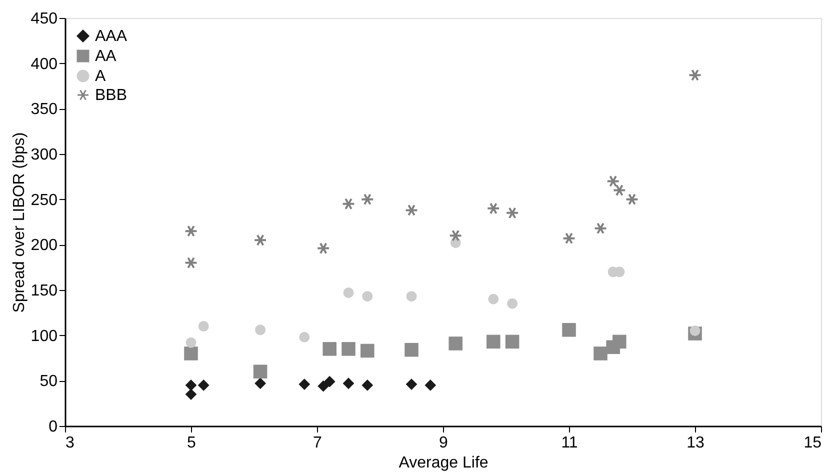 The image size is (836, 475). What do you see at coordinates (44, 109) in the screenshot?
I see `y-tick-label: 350` at bounding box center [44, 109].